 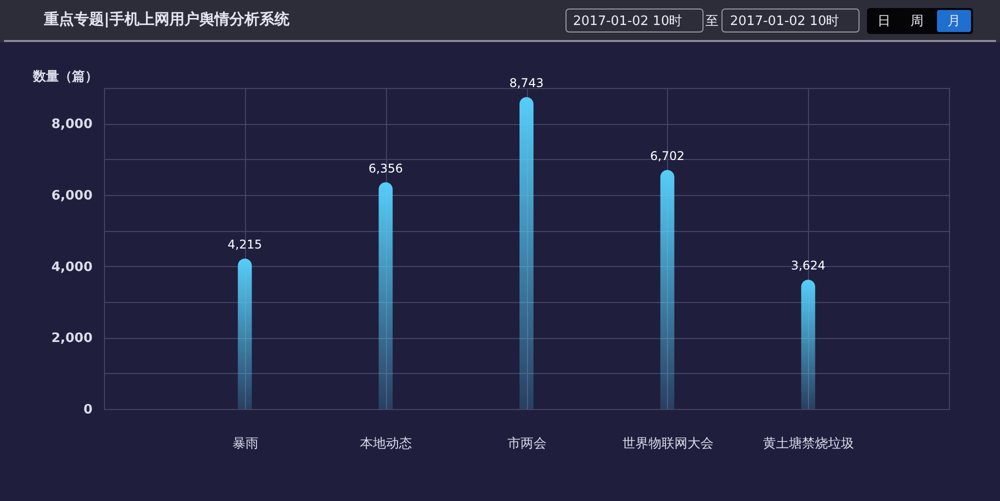 I want to click on y-tick-label: 2,000, so click(x=71, y=338).